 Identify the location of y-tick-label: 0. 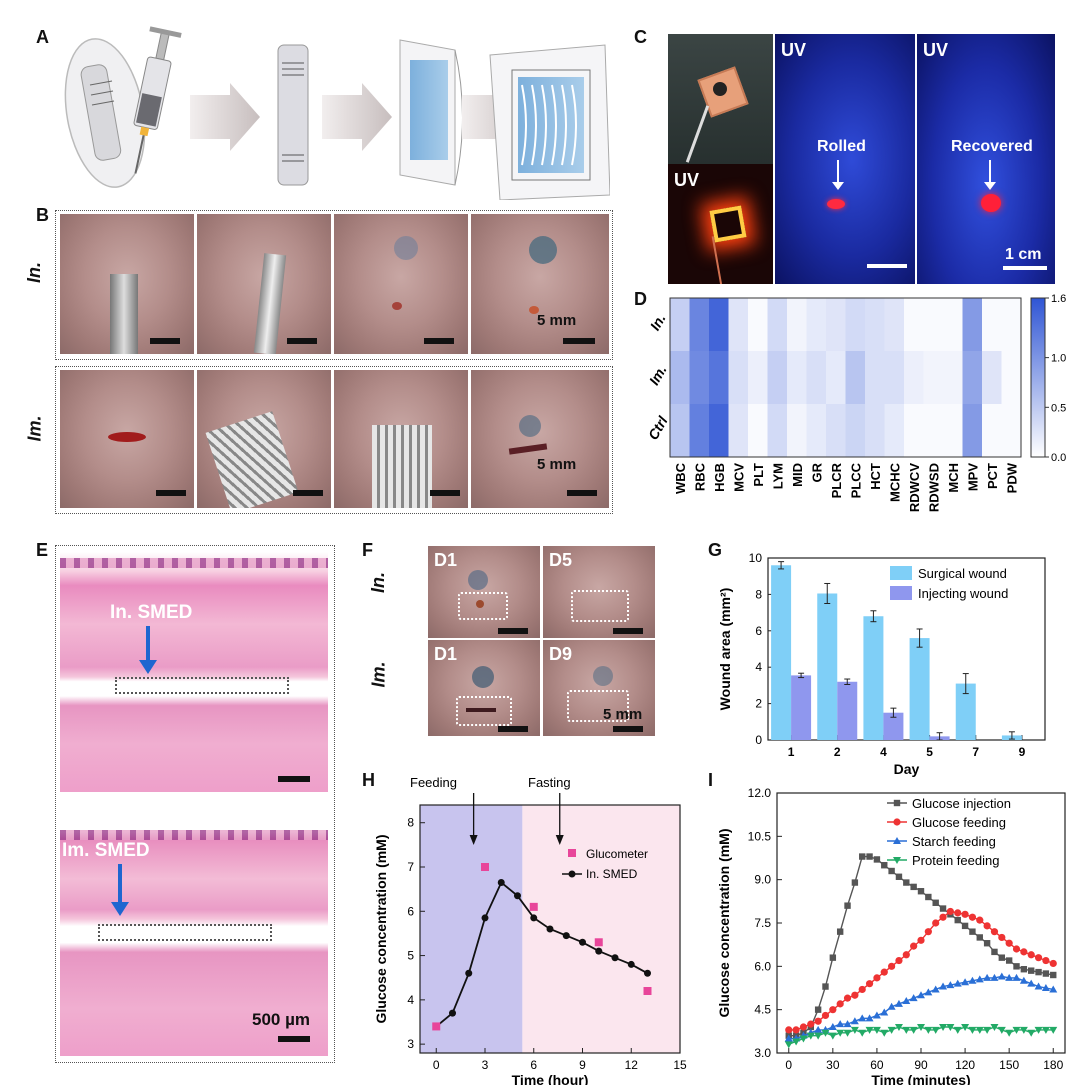
(758, 740).